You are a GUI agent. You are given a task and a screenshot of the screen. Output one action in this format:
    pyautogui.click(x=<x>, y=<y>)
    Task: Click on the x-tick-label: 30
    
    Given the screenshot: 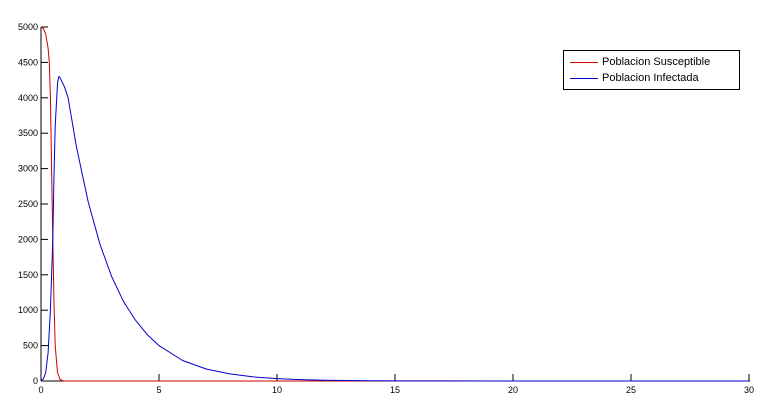 What is the action you would take?
    pyautogui.click(x=749, y=390)
    